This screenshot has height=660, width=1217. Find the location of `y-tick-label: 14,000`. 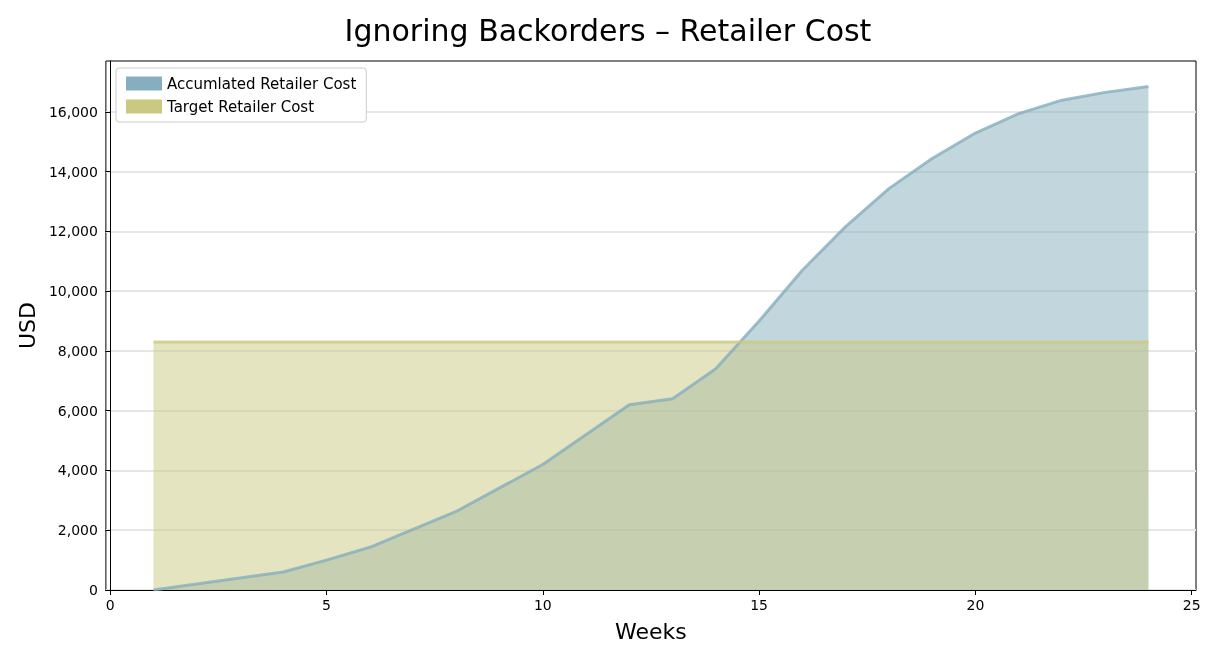

y-tick-label: 14,000 is located at coordinates (73, 171).